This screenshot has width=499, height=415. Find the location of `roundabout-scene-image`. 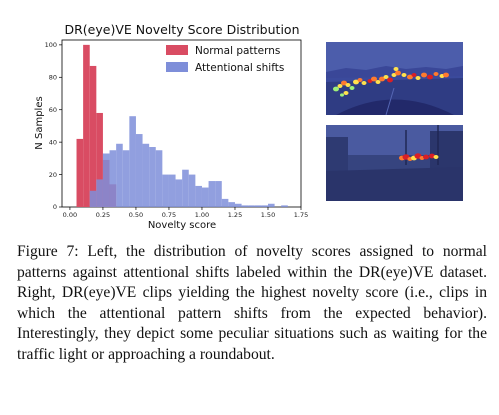

roundabout-scene-image is located at coordinates (394, 78).